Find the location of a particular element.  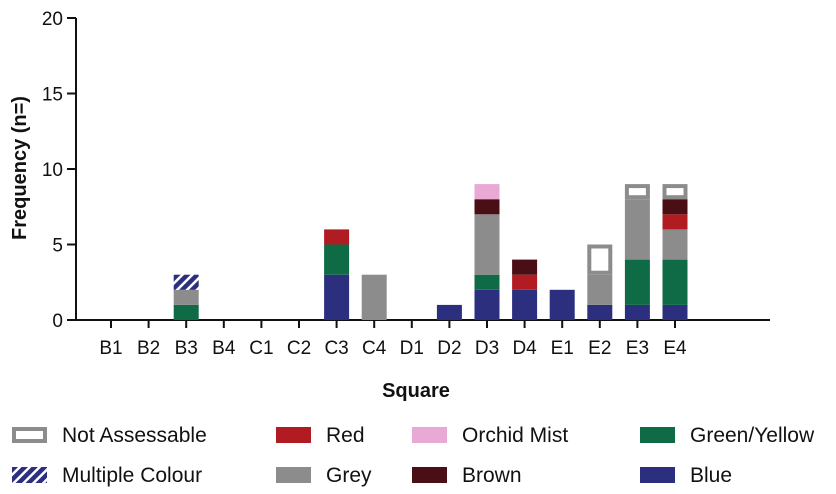

y-tick-label: 10 is located at coordinates (52, 170).